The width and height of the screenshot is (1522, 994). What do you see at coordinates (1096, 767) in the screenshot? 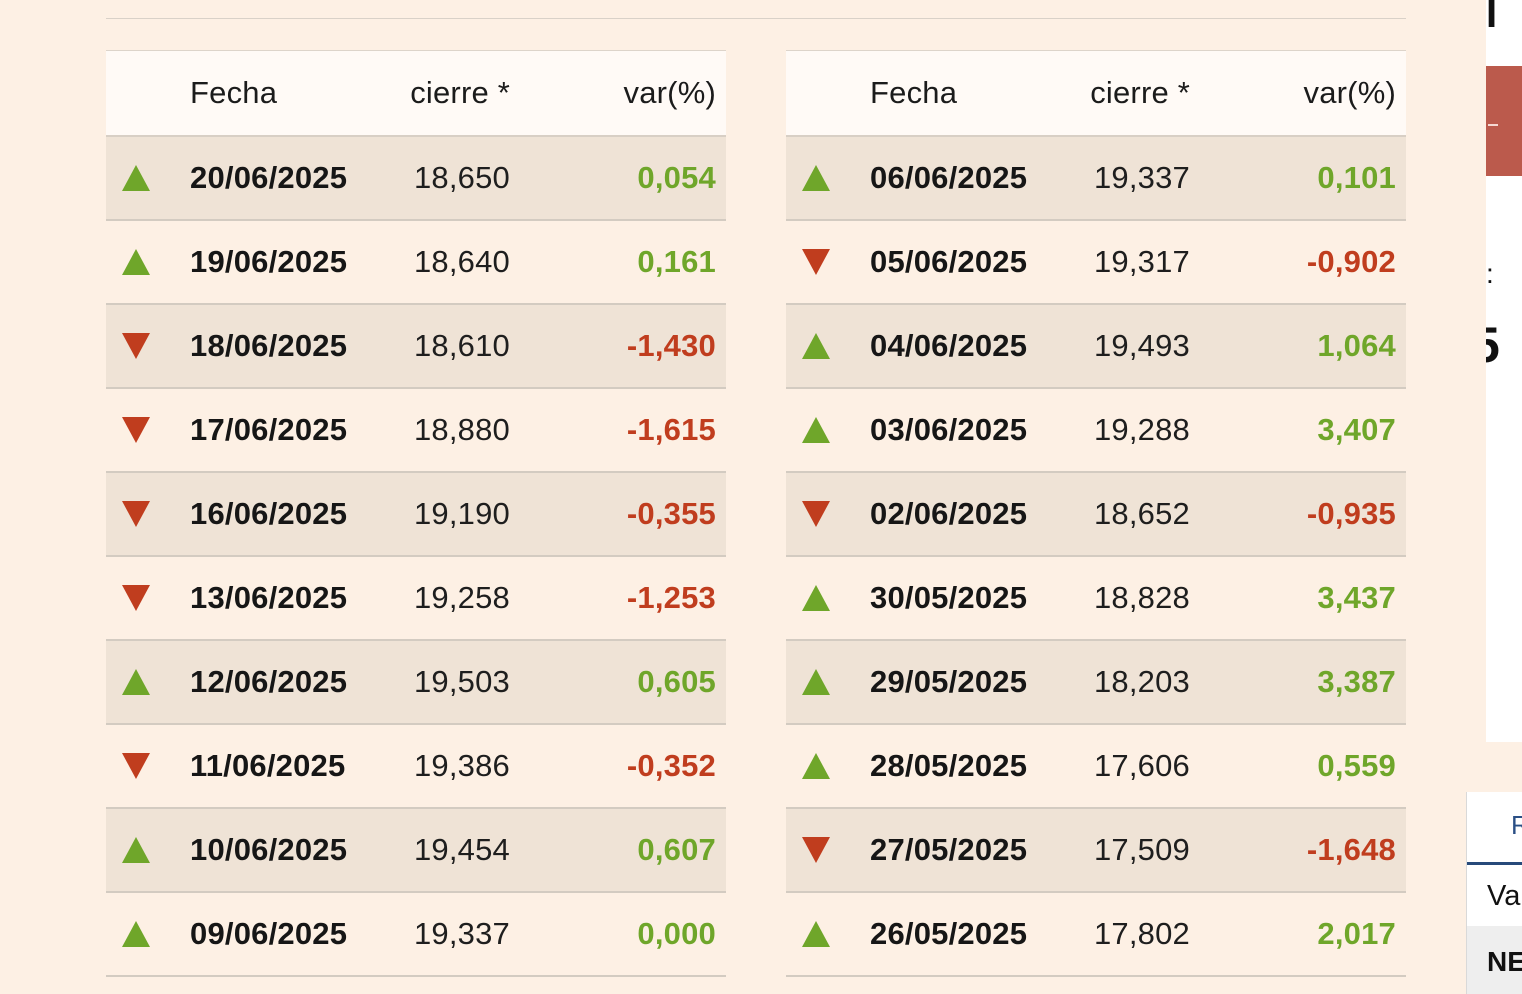
I see `table-row: 28/05/2025 17,606 0,559` at bounding box center [1096, 767].